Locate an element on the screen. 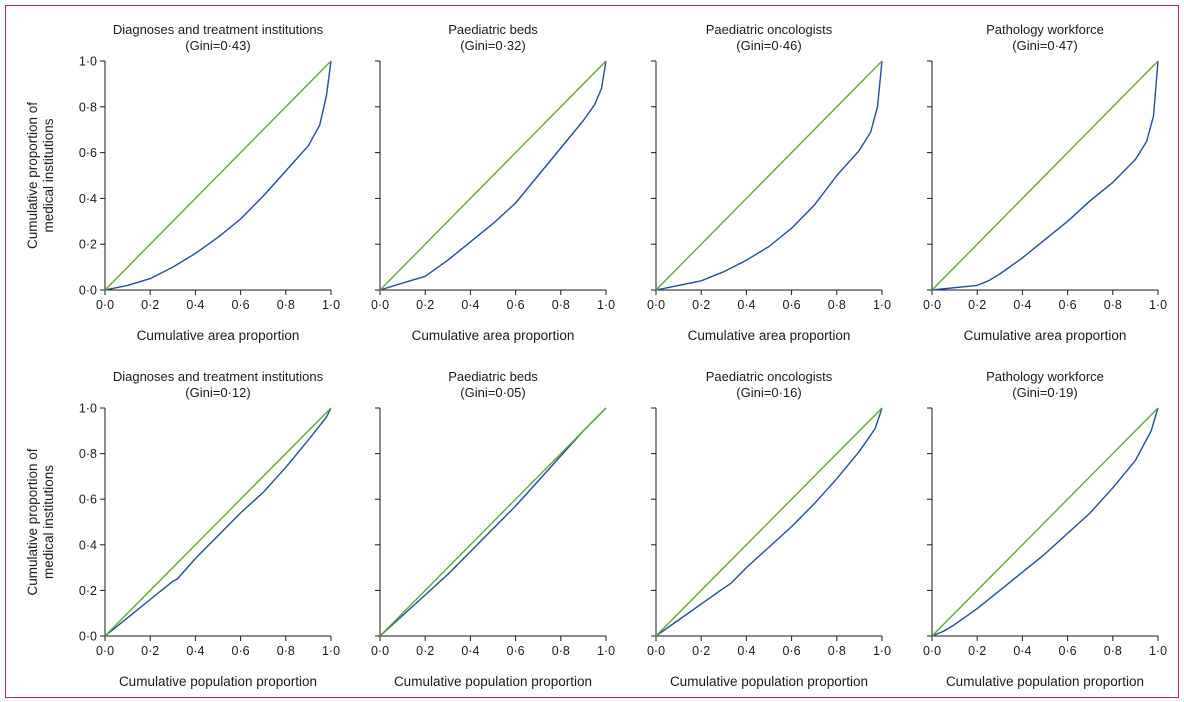 This screenshot has width=1184, height=702. chart-4-x-tick-label: 0·4 is located at coordinates (1022, 305).